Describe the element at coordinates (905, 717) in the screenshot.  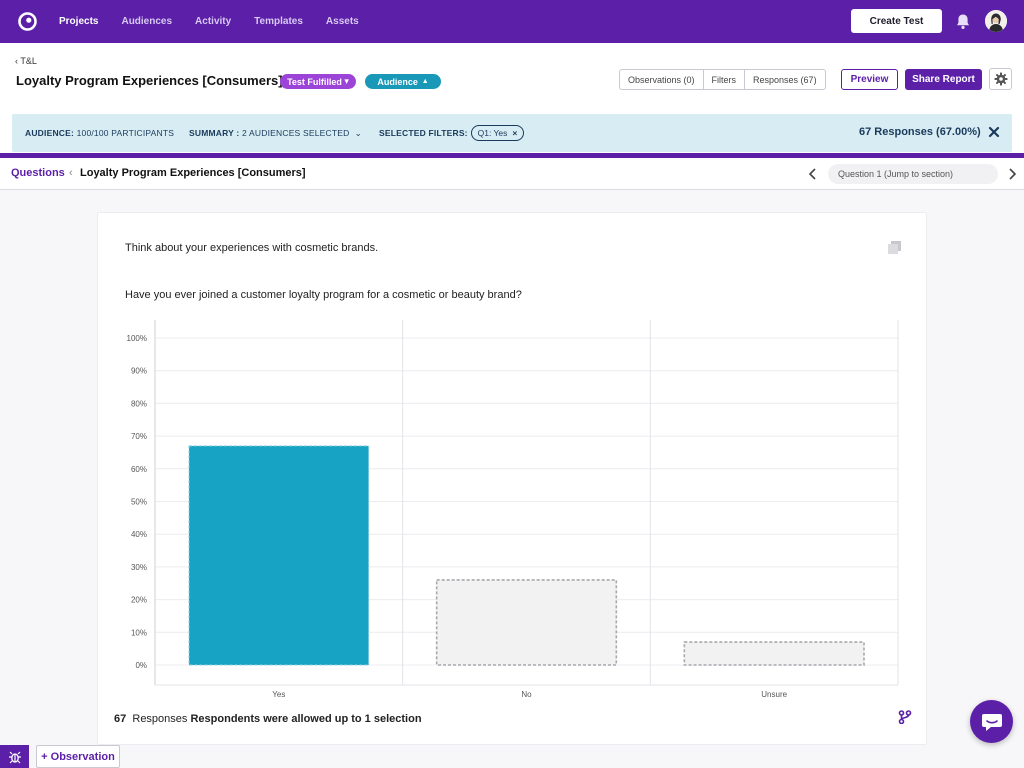
I see `branch-icon` at that location.